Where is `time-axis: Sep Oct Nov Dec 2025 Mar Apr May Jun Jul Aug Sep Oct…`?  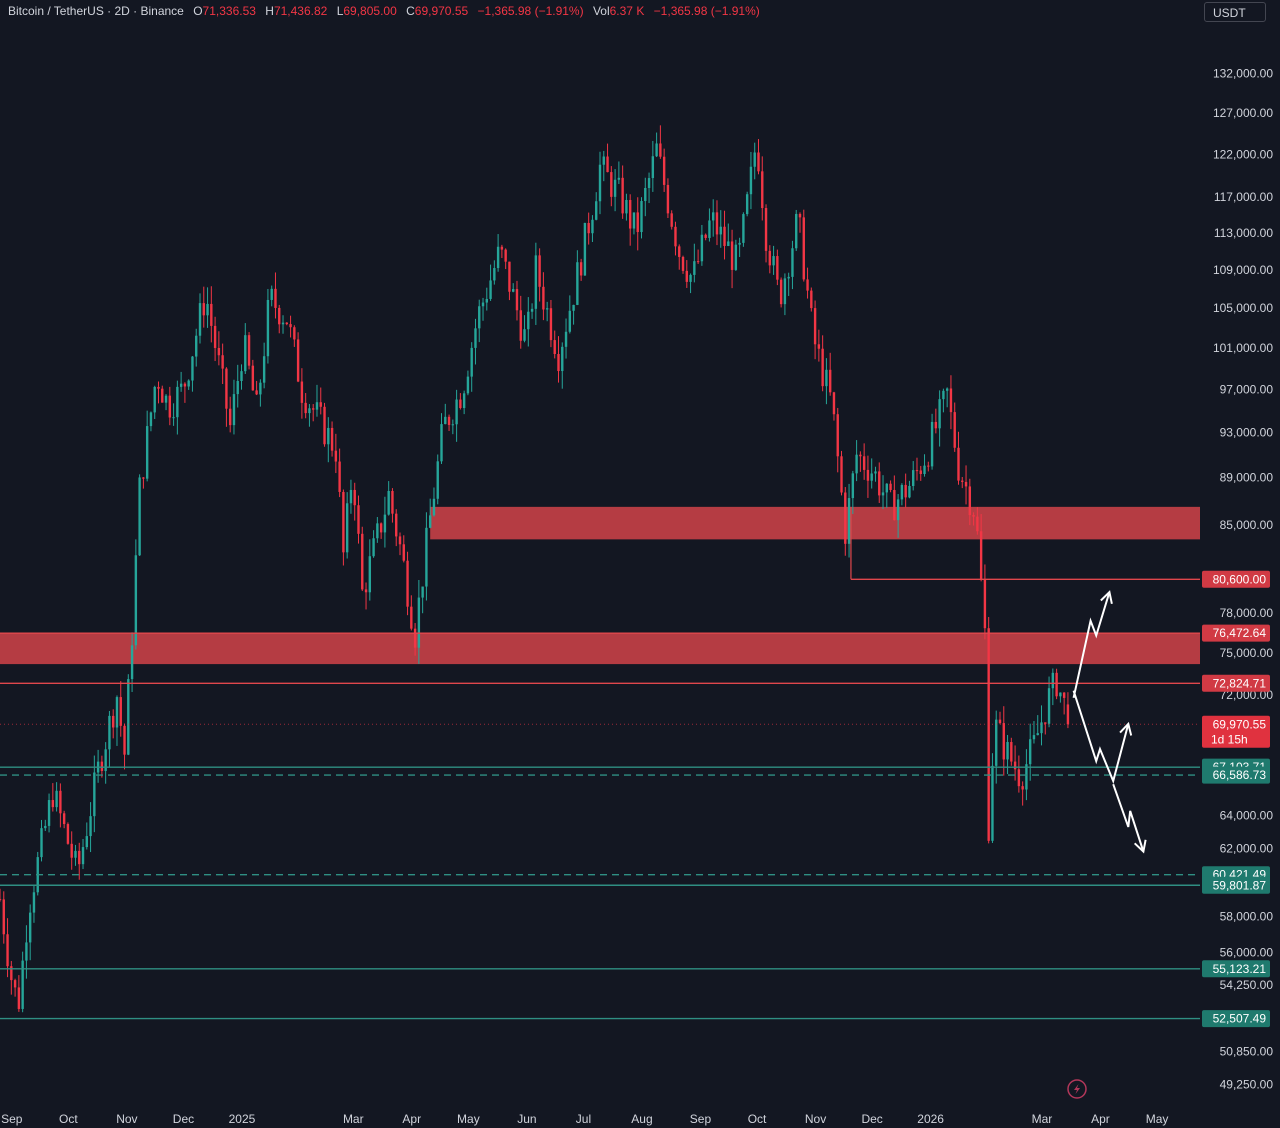
time-axis: Sep Oct Nov Dec 2025 Mar Apr May Jun Jul Aug Sep Oct… is located at coordinates (584, 1119).